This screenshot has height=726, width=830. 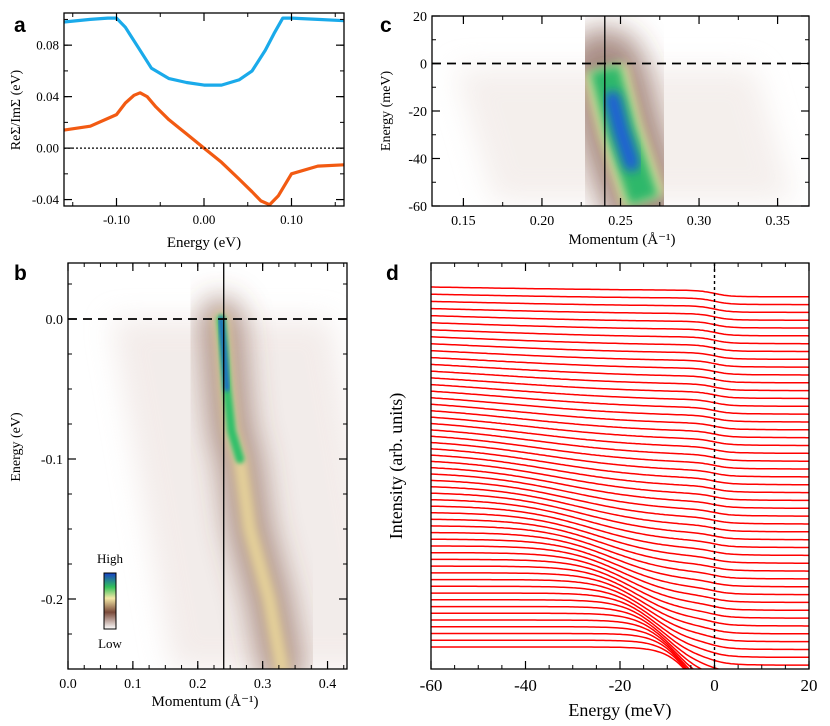 What do you see at coordinates (291, 219) in the screenshot?
I see `x-tick-label: 0.10` at bounding box center [291, 219].